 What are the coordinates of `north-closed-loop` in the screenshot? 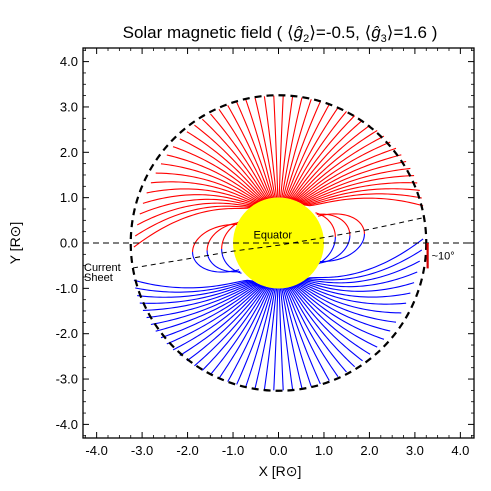 It's located at (216, 238).